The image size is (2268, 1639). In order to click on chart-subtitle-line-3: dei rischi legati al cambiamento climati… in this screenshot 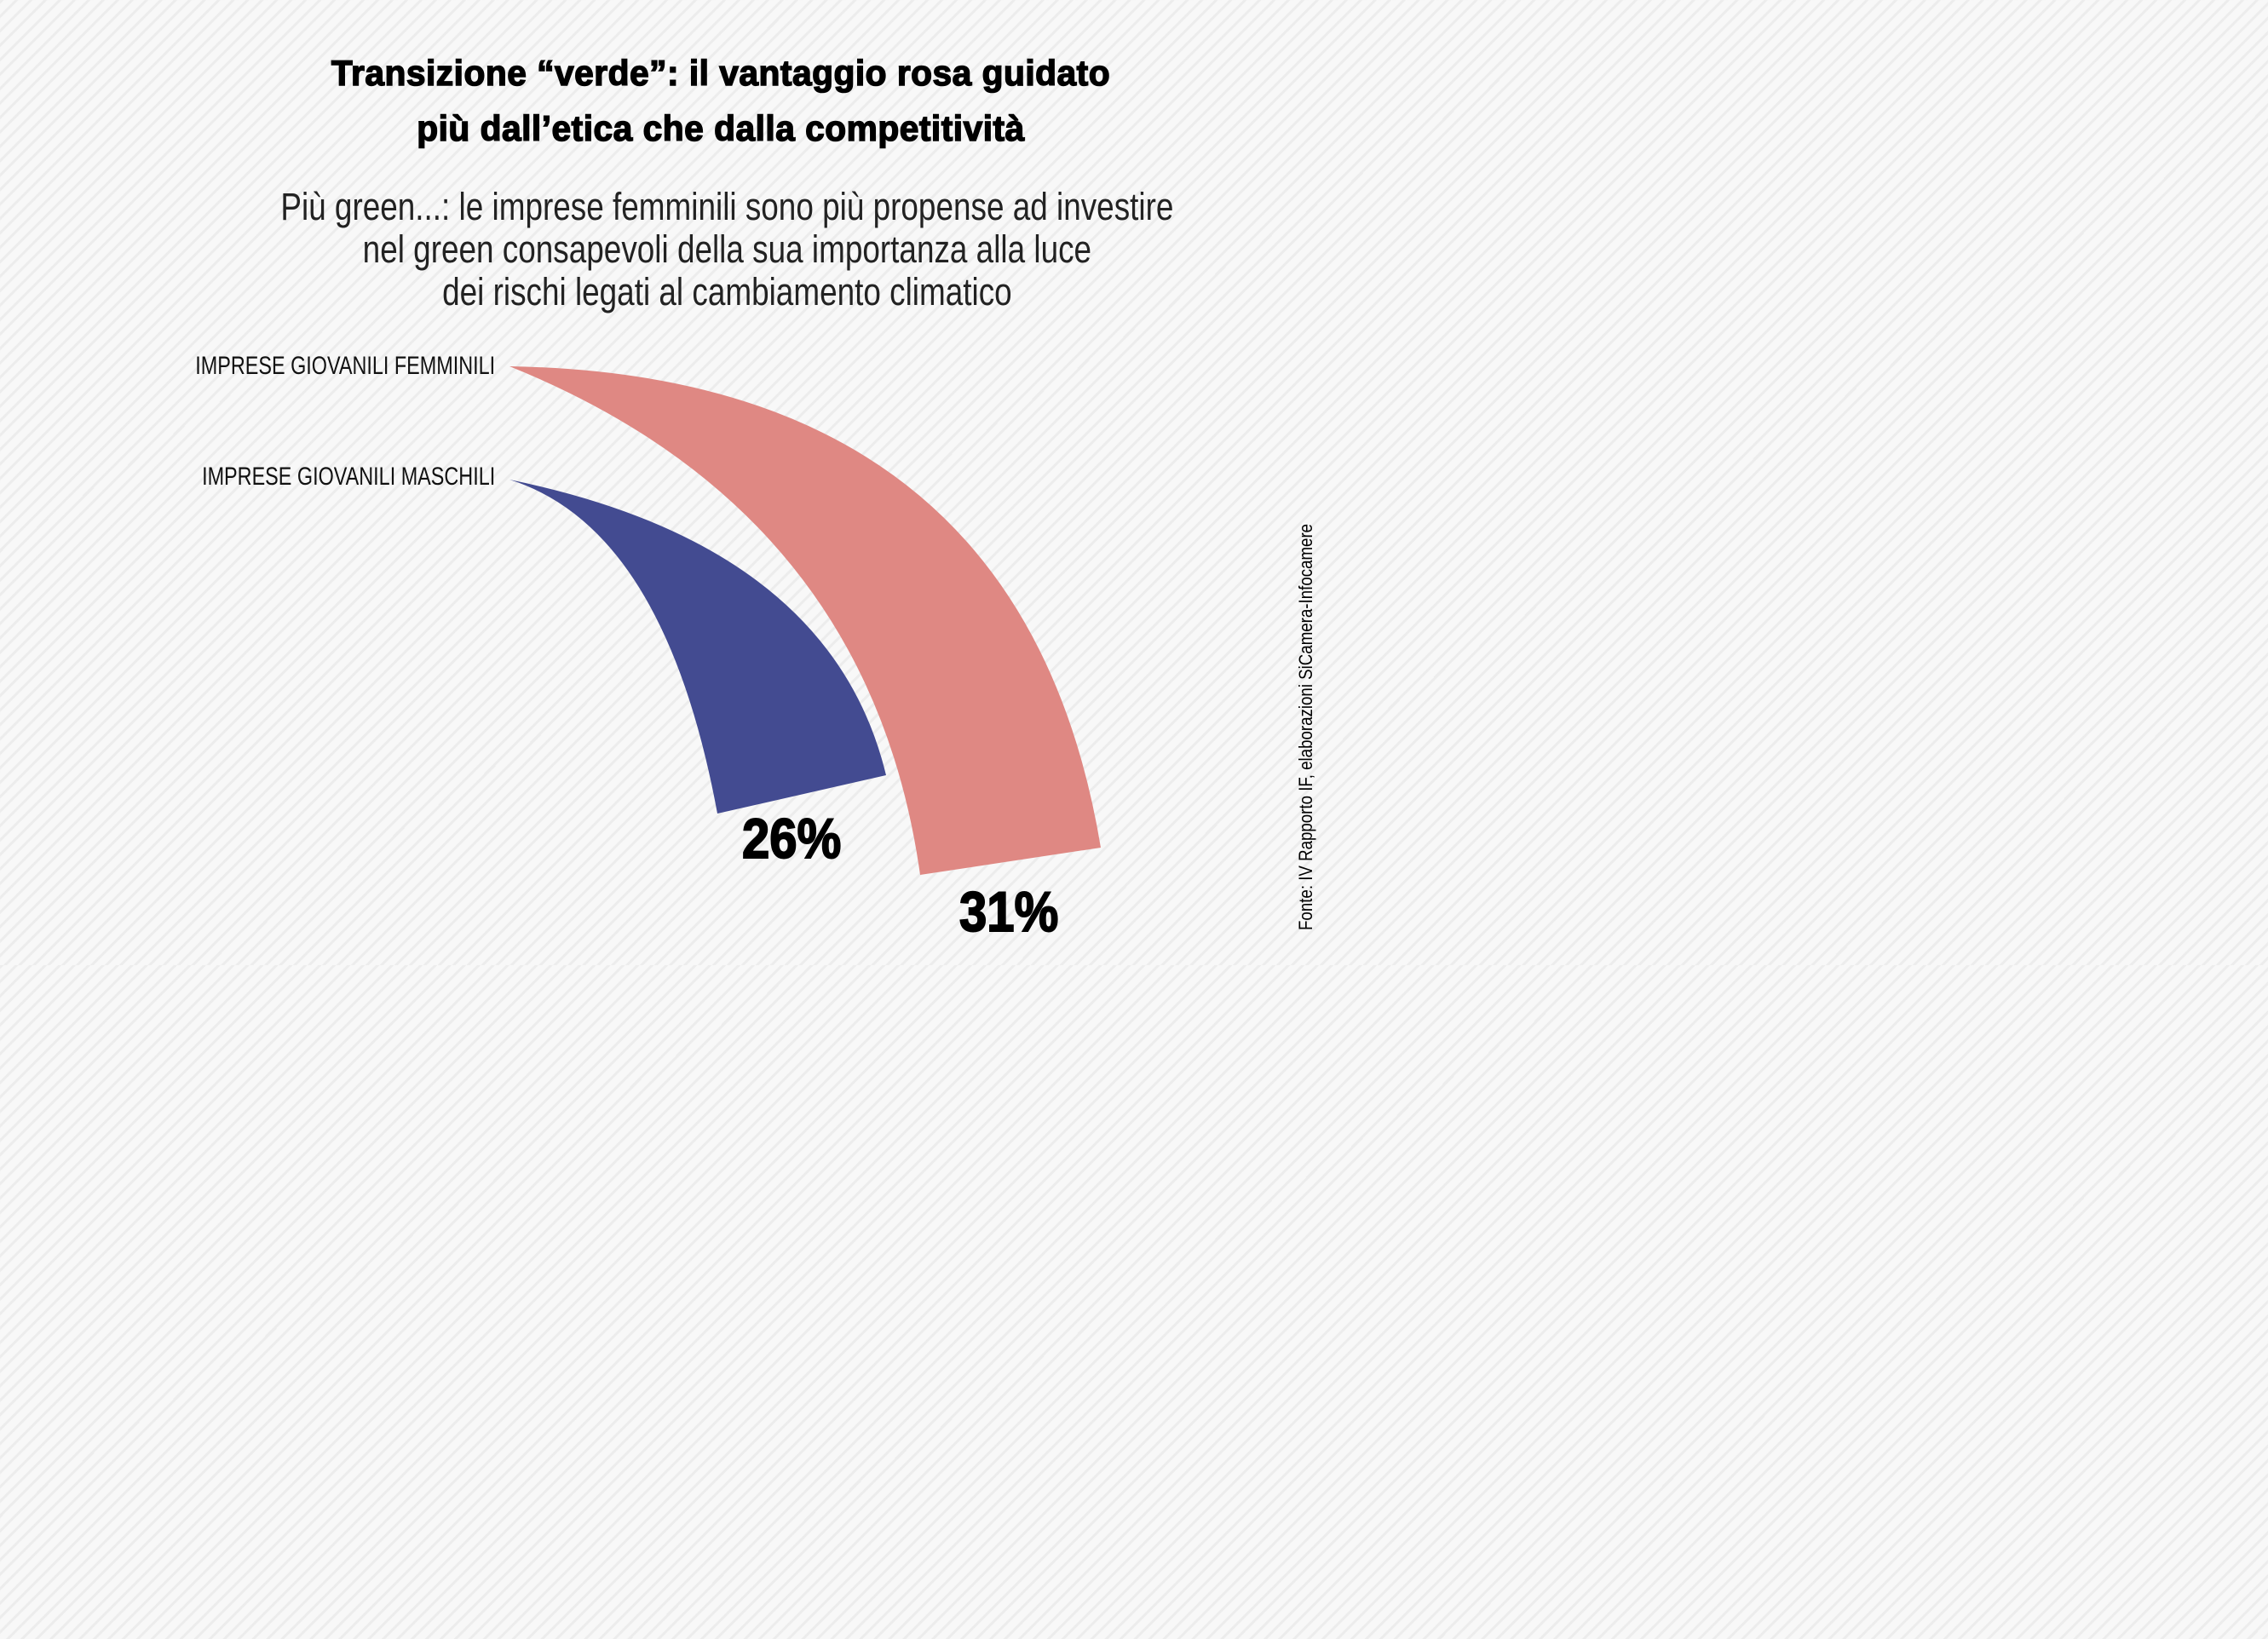, I will do `click(727, 291)`.